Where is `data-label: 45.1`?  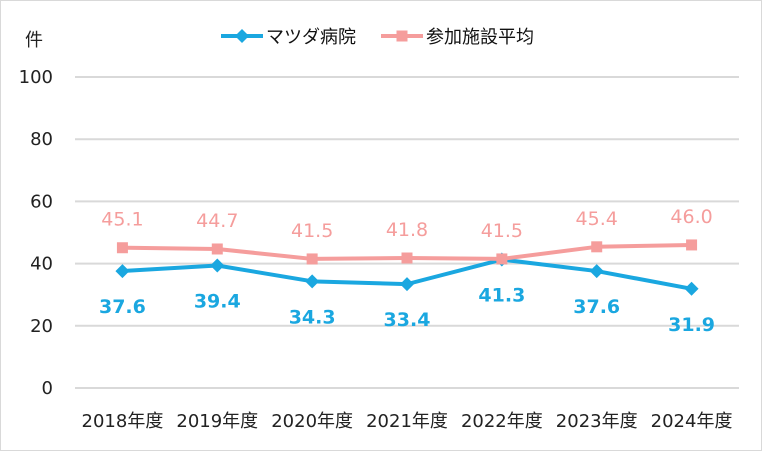 data-label: 45.1 is located at coordinates (122, 220).